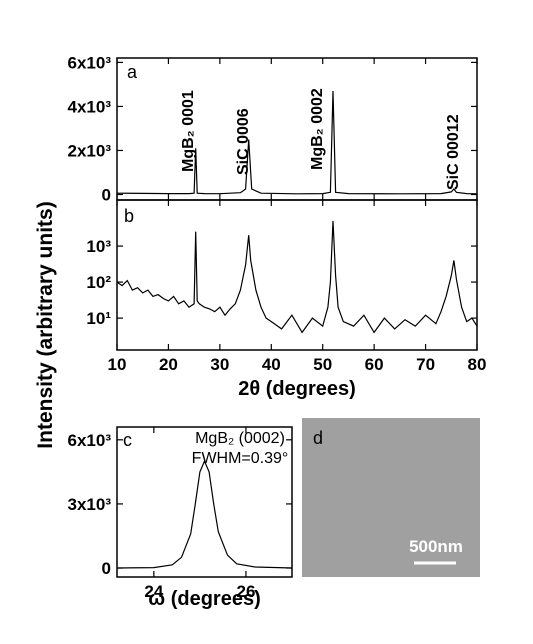 Image resolution: width=533 pixels, height=644 pixels. Describe the element at coordinates (98, 246) in the screenshot. I see `y-tick-label: 10³` at that location.